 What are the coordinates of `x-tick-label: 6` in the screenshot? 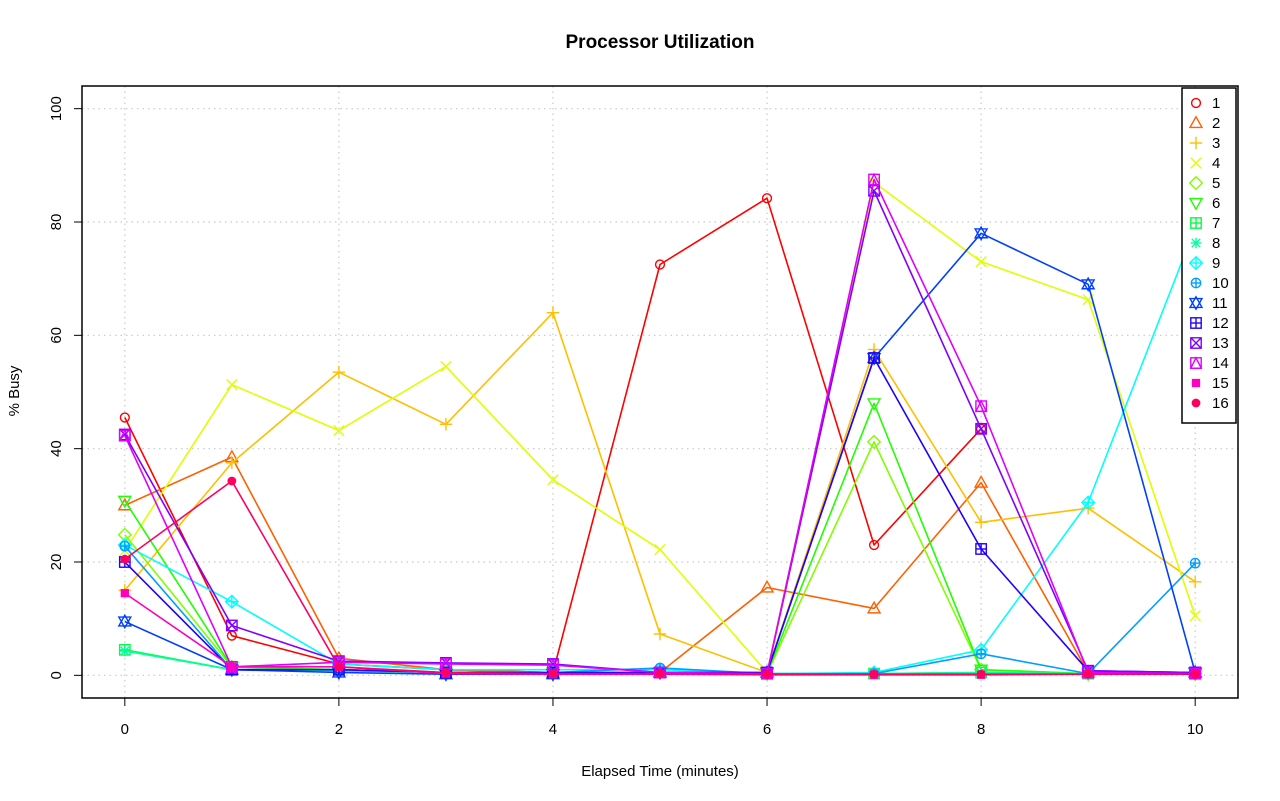 It's located at (767, 729).